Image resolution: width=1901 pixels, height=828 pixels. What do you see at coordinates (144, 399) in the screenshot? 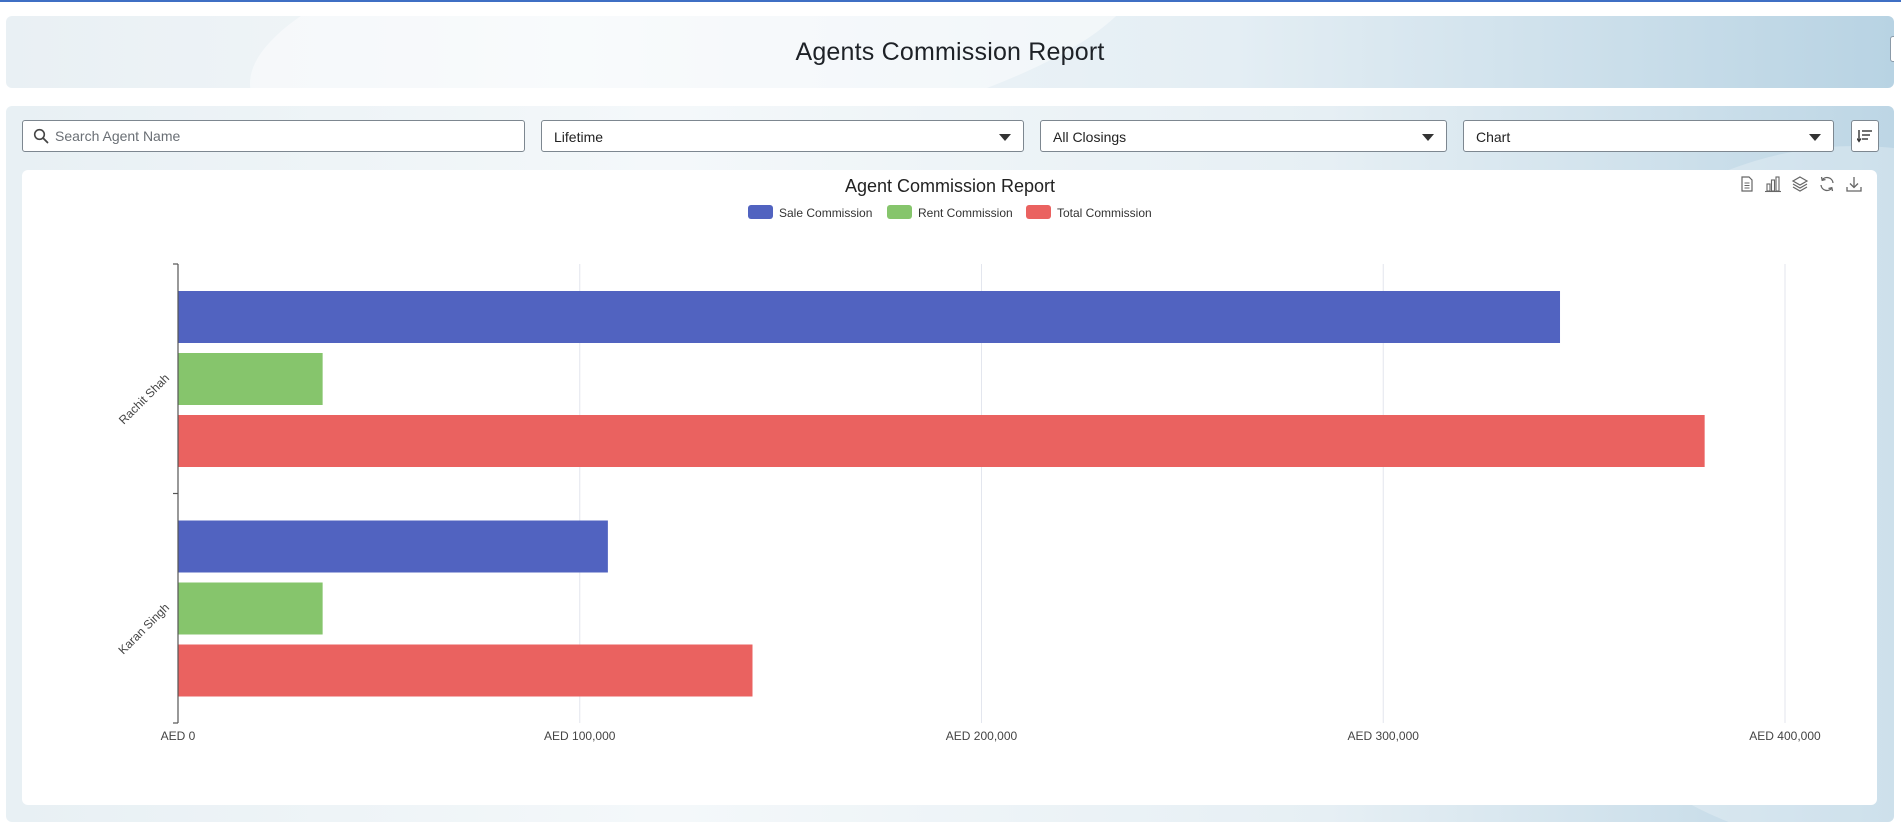
I see `y-category-label: Rachit Shah` at bounding box center [144, 399].